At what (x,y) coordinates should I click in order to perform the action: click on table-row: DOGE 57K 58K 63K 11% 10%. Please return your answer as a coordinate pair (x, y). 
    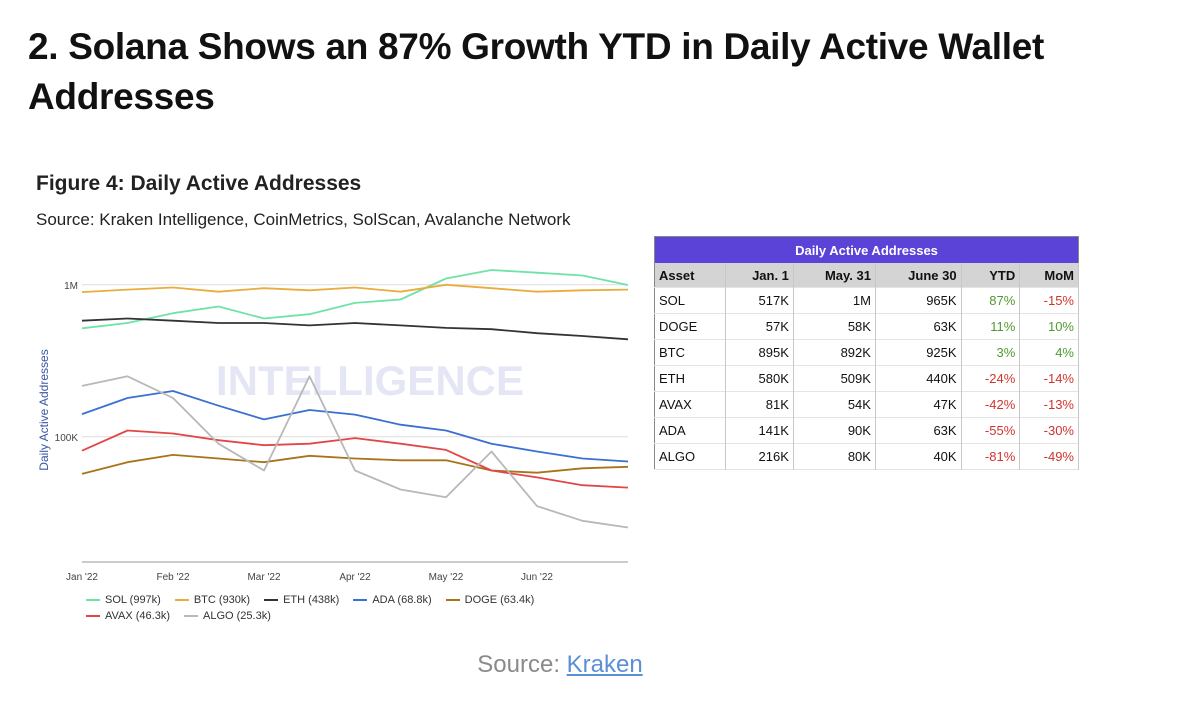
    Looking at the image, I should click on (866, 326).